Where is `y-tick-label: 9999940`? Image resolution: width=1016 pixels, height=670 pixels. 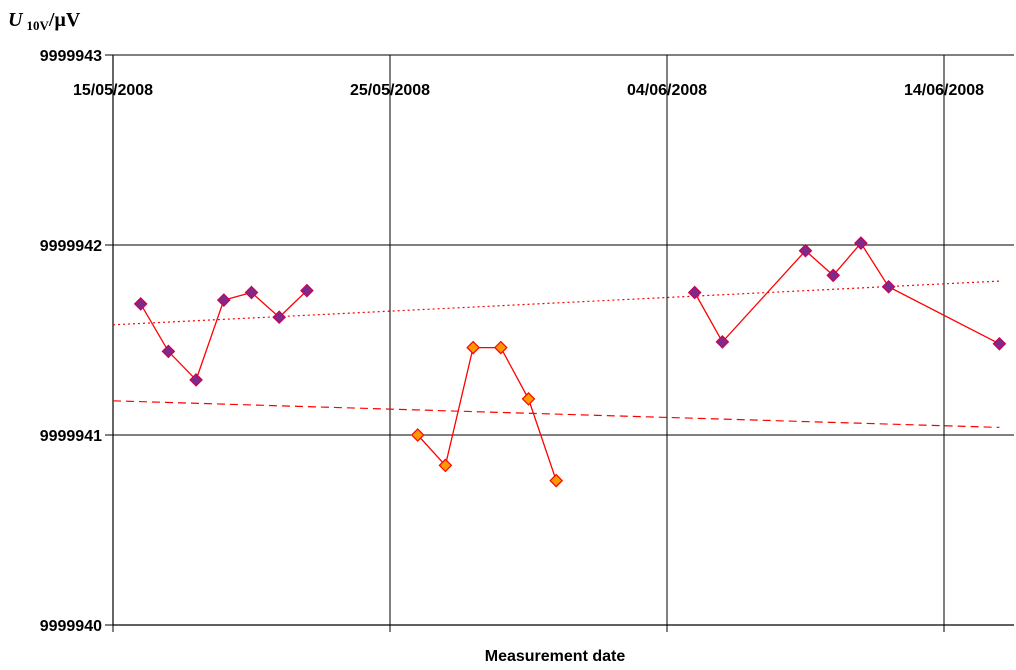
y-tick-label: 9999940 is located at coordinates (71, 626).